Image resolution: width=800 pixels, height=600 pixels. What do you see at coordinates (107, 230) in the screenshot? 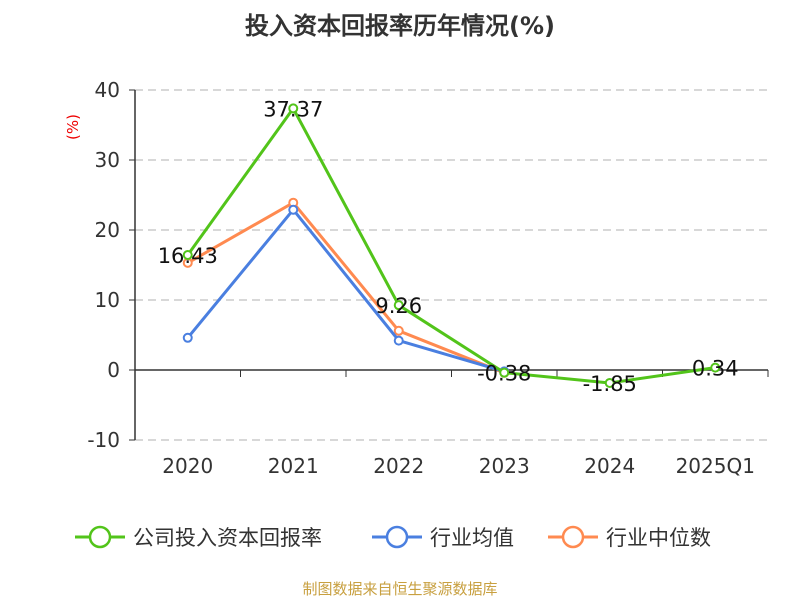
I see `y-tick-label: 20` at bounding box center [107, 230].